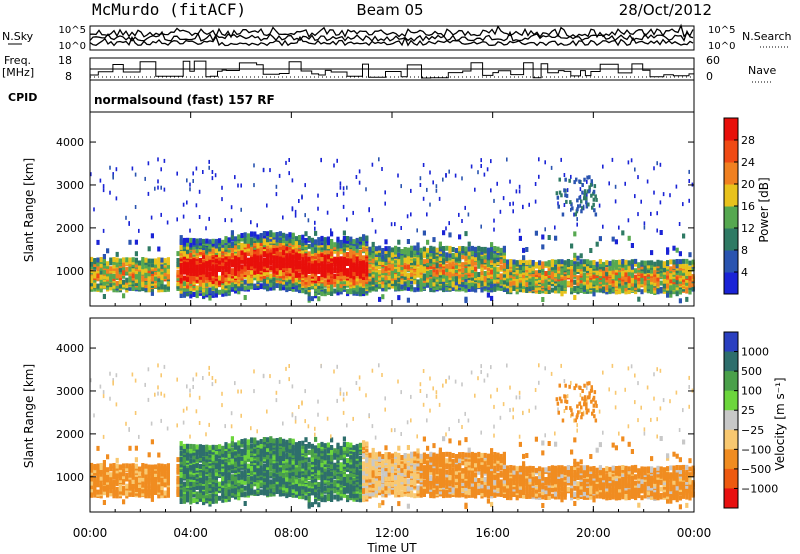  What do you see at coordinates (748, 162) in the screenshot?
I see `colorbar-tick-label: 24` at bounding box center [748, 162].